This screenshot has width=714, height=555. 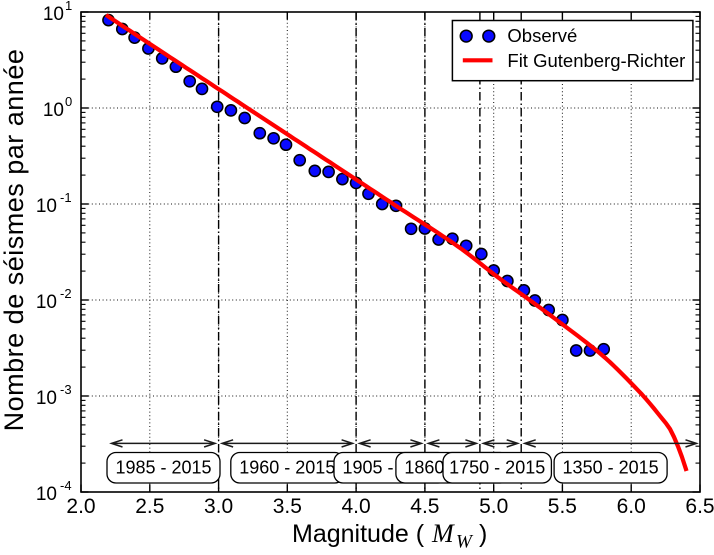 I want to click on svg-text: -1, so click(x=66, y=197).